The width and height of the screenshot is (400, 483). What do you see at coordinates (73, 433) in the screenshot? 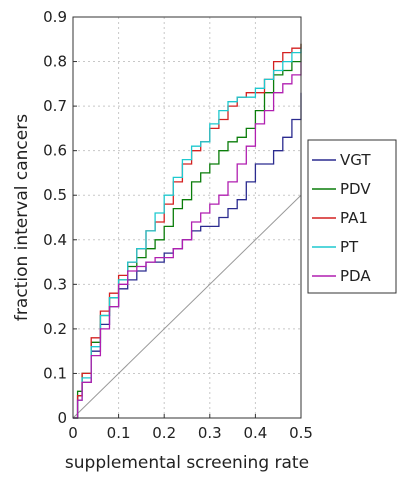
I see `x-tick-label: 0` at bounding box center [73, 433].